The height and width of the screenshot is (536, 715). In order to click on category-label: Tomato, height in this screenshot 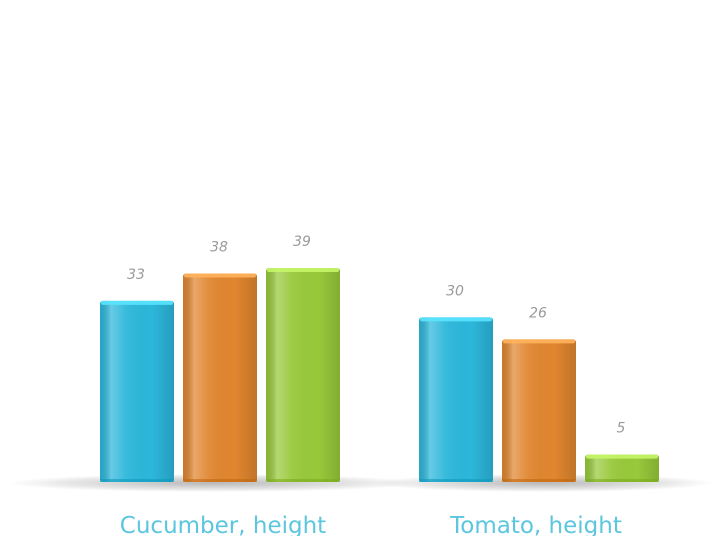, I will do `click(535, 524)`.